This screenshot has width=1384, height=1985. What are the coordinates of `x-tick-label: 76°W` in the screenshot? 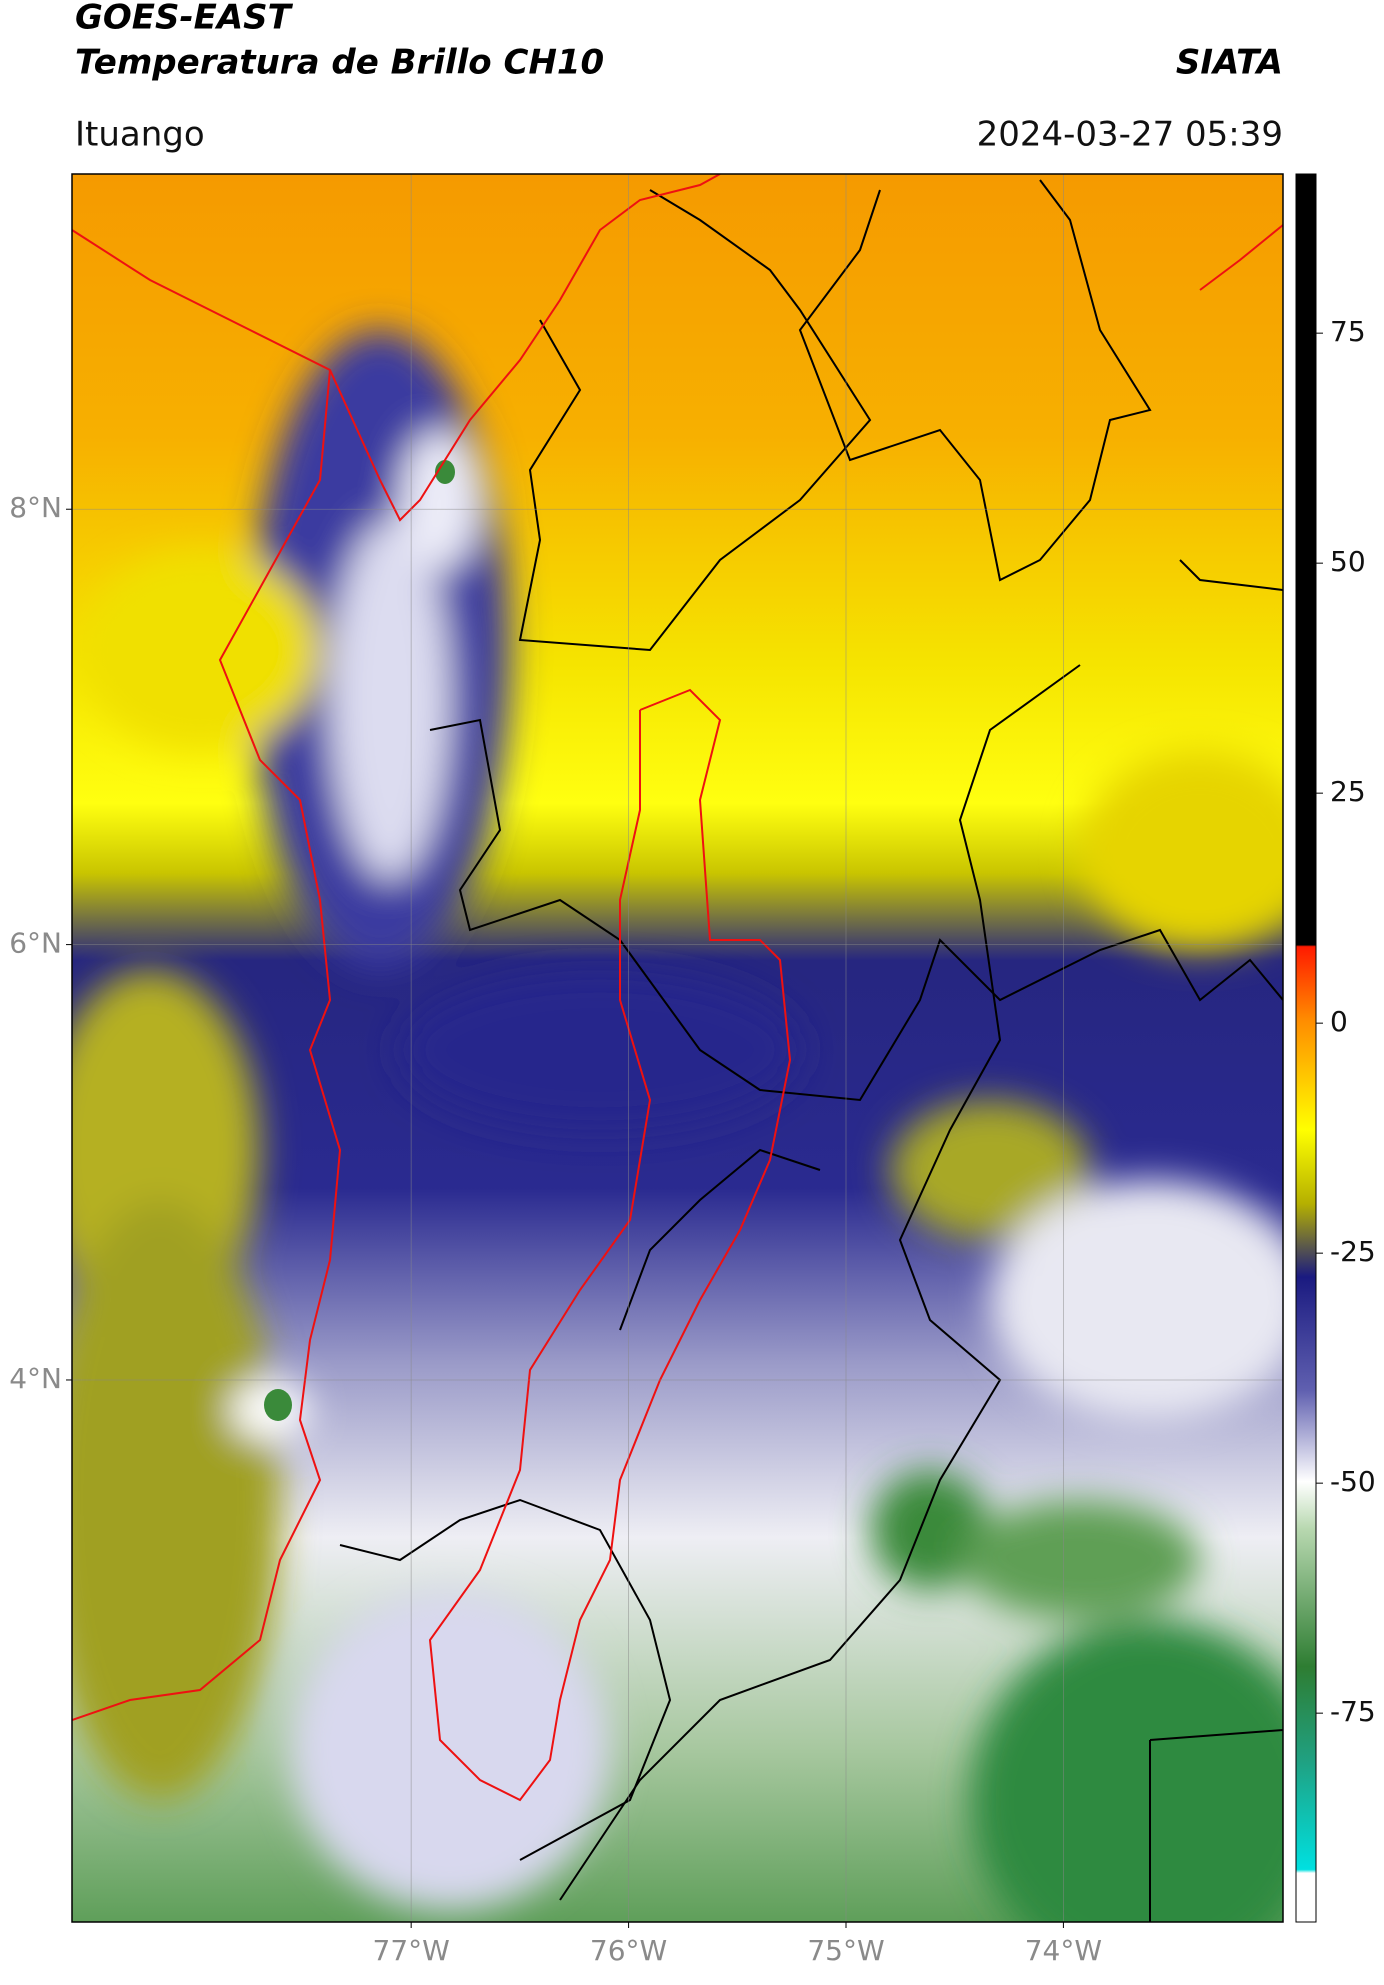 It's located at (628, 1950).